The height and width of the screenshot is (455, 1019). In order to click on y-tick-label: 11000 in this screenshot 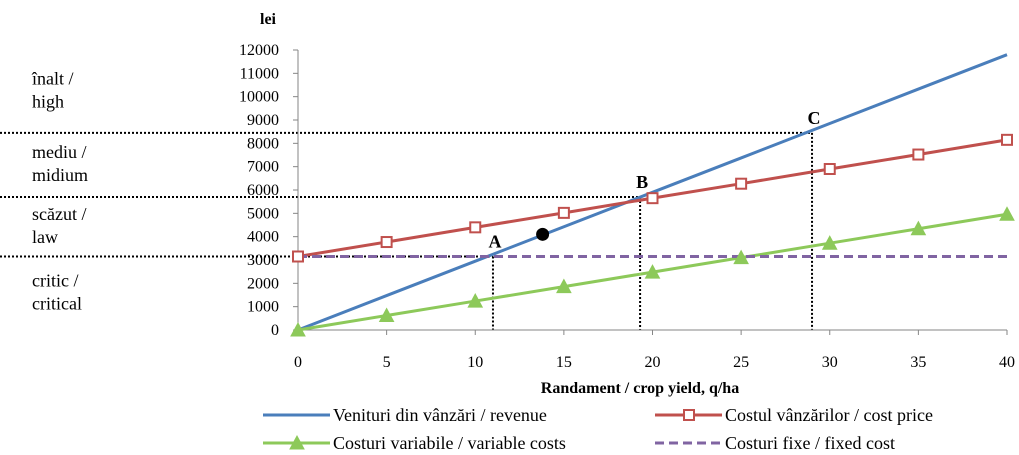, I will do `click(259, 73)`.